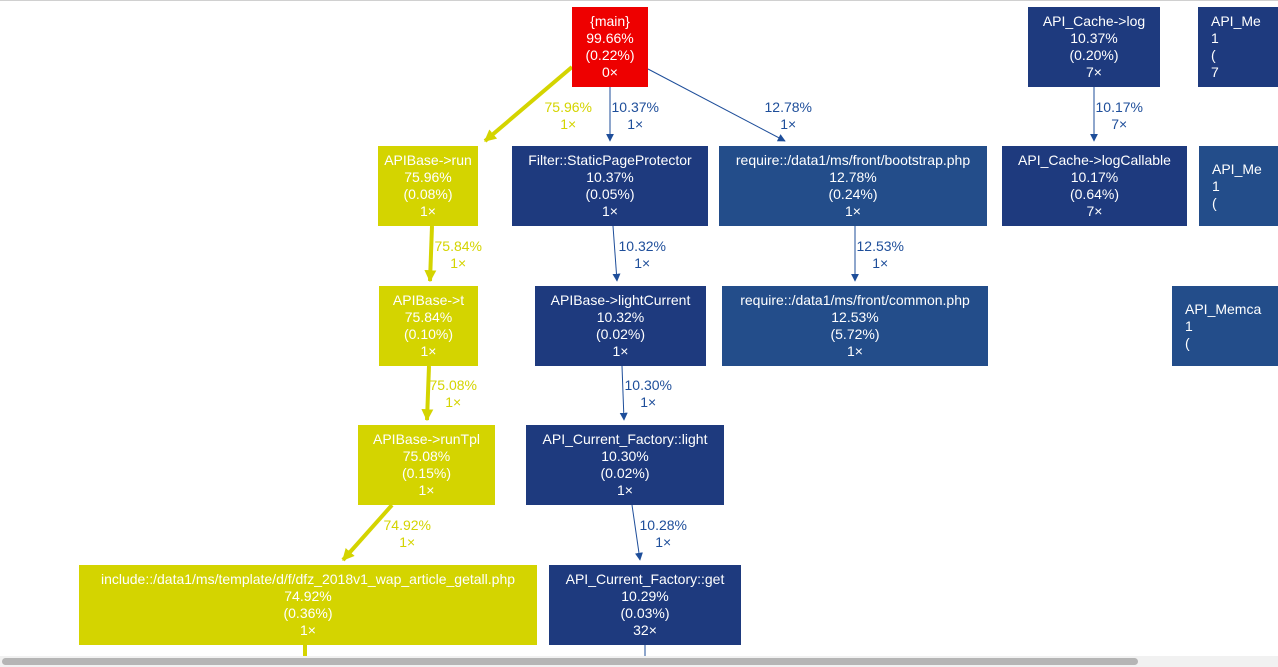 This screenshot has width=1278, height=667. What do you see at coordinates (308, 596) in the screenshot?
I see `node-inclusive-percent: 74.92%` at bounding box center [308, 596].